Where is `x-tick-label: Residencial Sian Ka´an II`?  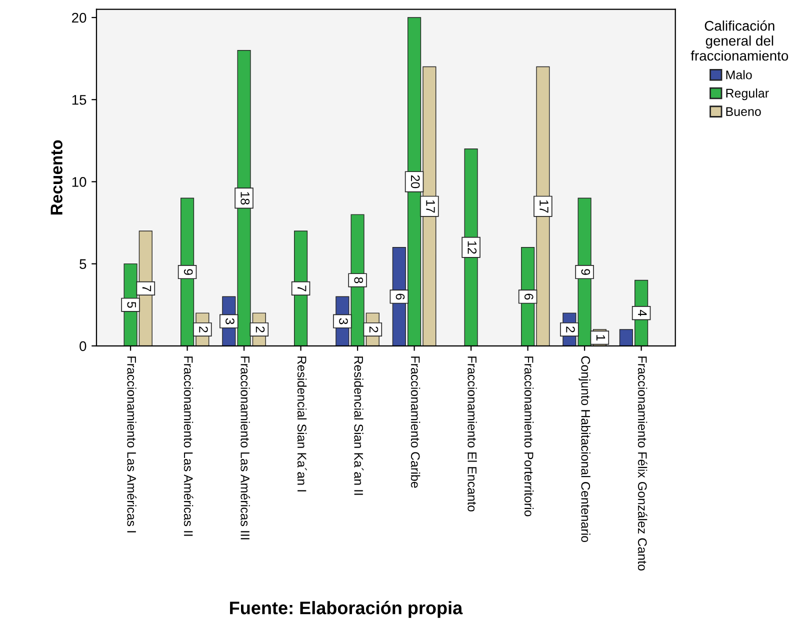 x-tick-label: Residencial Sian Ka´an II is located at coordinates (359, 425).